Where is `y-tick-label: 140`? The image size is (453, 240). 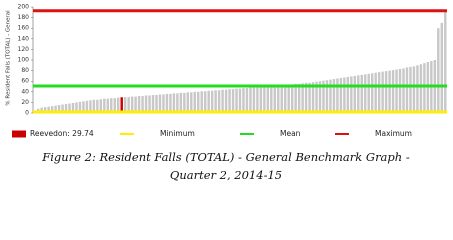 y-tick-label: 140 is located at coordinates (24, 38).